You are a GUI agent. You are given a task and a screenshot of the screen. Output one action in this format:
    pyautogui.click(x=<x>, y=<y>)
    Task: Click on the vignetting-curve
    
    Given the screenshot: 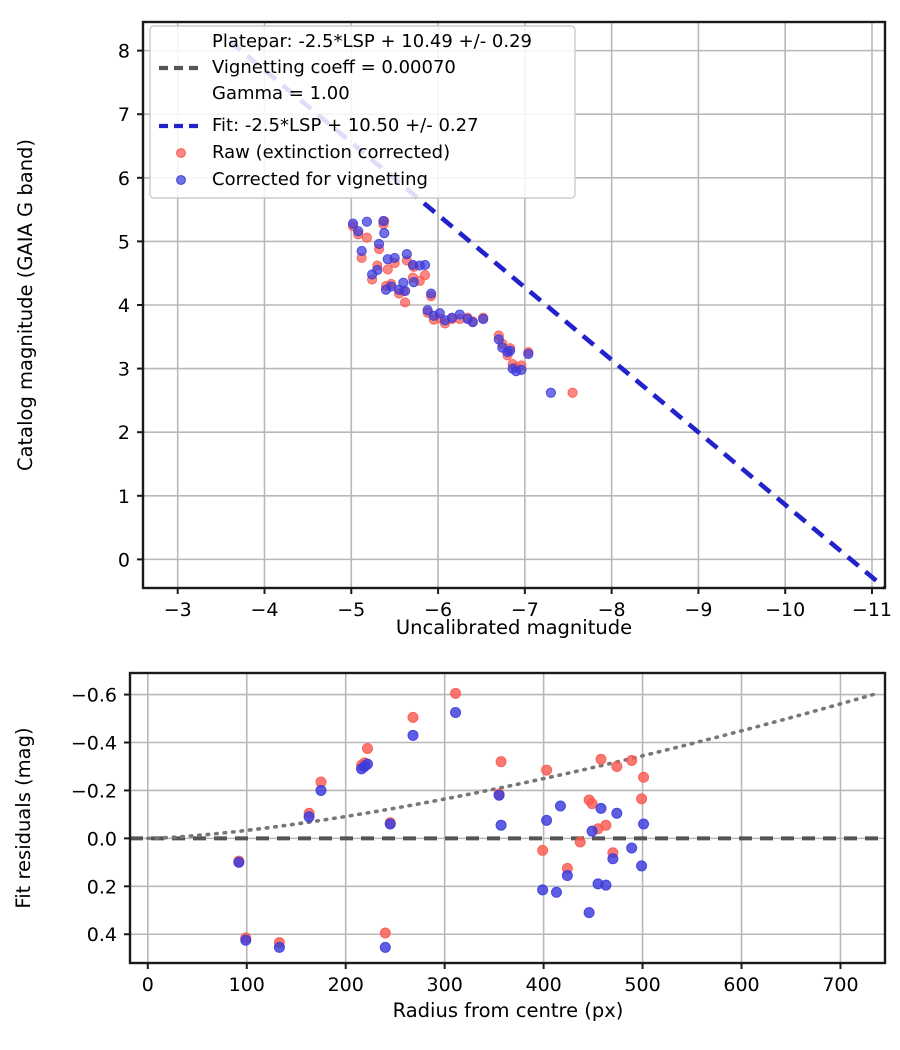 What is the action you would take?
    pyautogui.click(x=510, y=766)
    